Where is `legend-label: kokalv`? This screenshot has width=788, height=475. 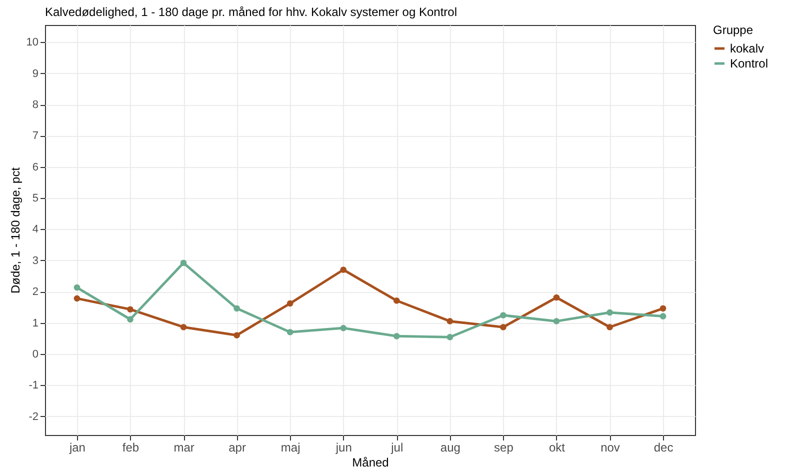 legend-label: kokalv is located at coordinates (747, 49).